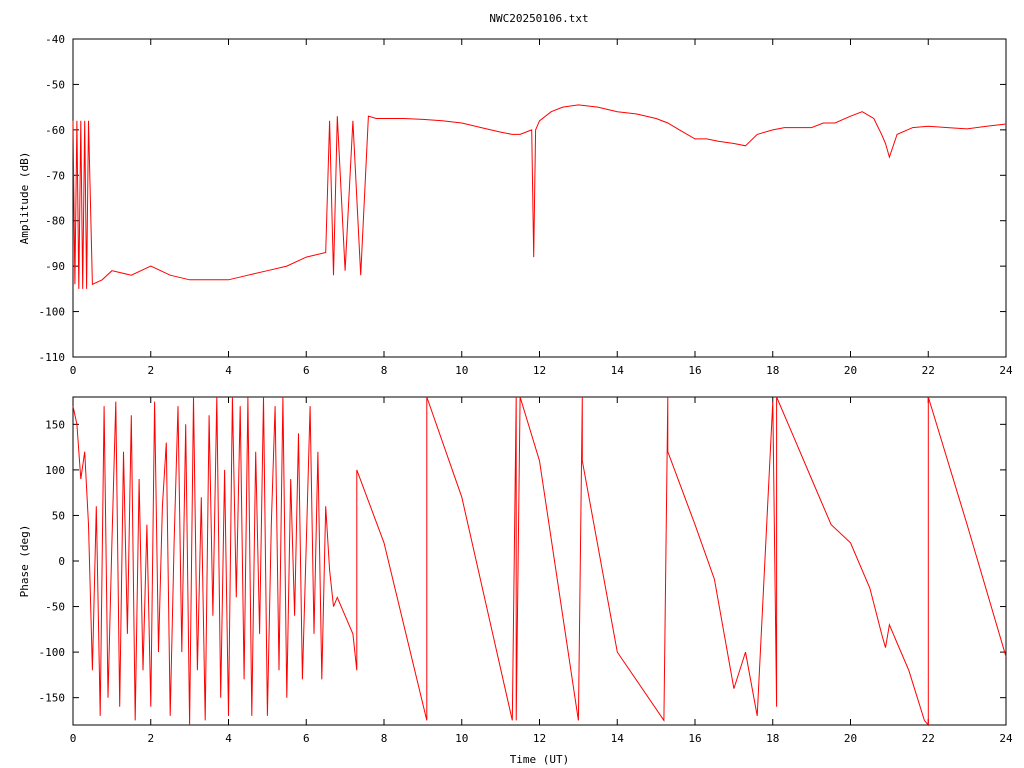 Image resolution: width=1024 pixels, height=768 pixels. What do you see at coordinates (55, 221) in the screenshot?
I see `y-tick-label: -80` at bounding box center [55, 221].